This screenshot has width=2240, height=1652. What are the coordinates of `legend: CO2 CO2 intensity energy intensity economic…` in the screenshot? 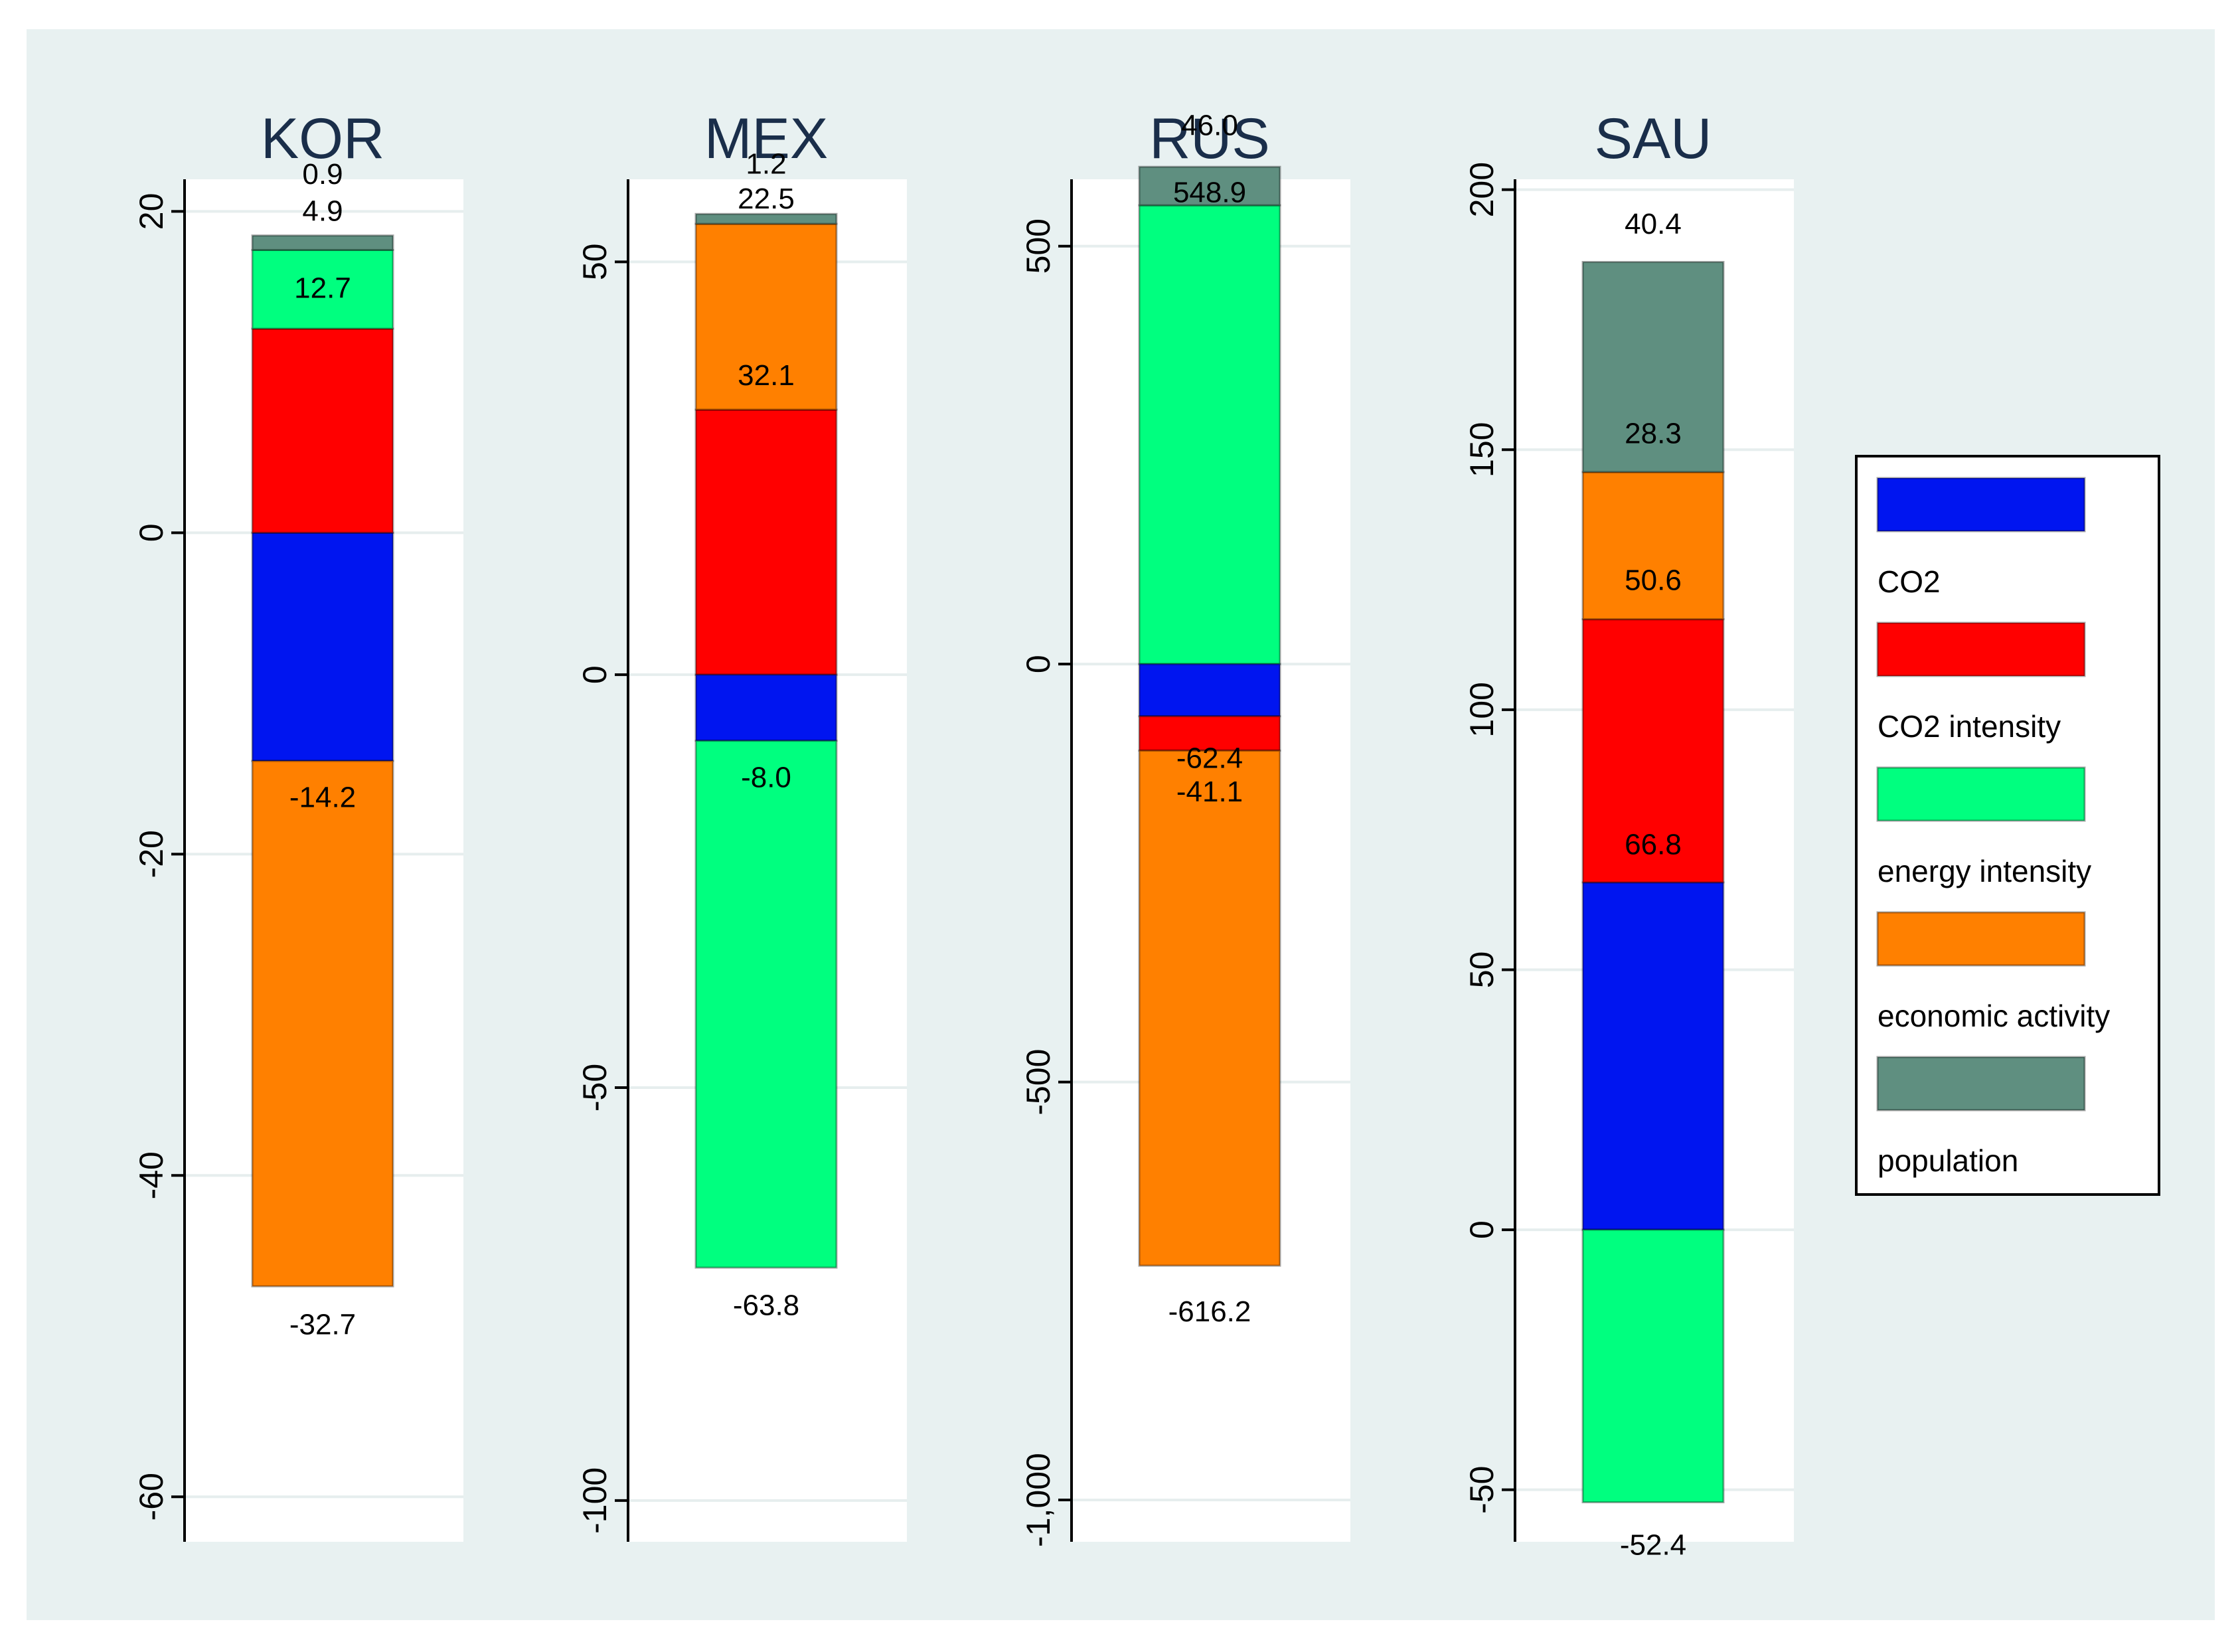 It's located at (2007, 825).